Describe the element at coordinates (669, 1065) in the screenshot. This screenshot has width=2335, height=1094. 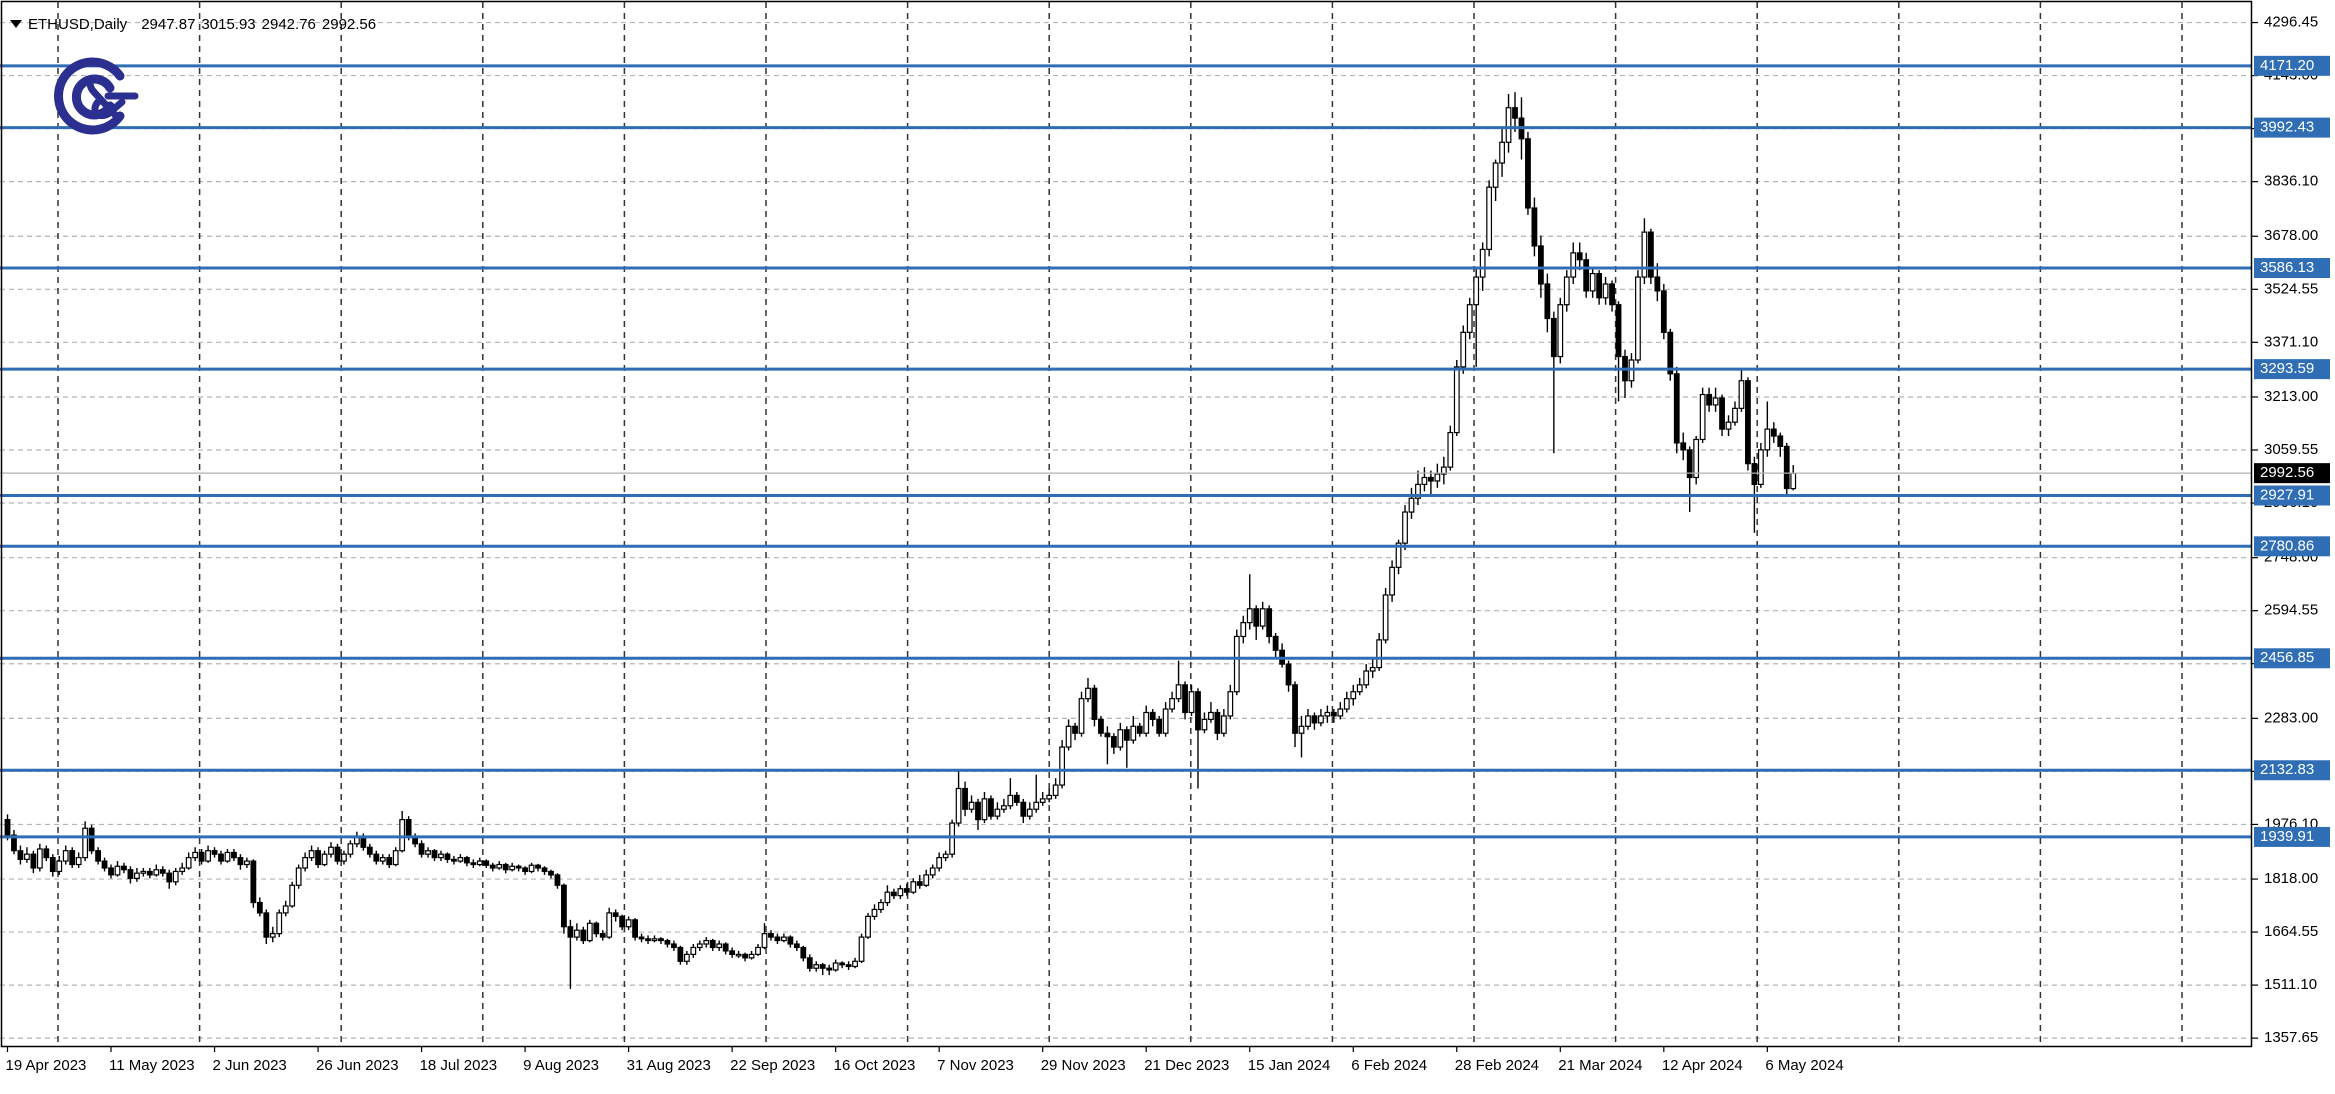
I see `x-tick-label: 31 Aug 2023` at that location.